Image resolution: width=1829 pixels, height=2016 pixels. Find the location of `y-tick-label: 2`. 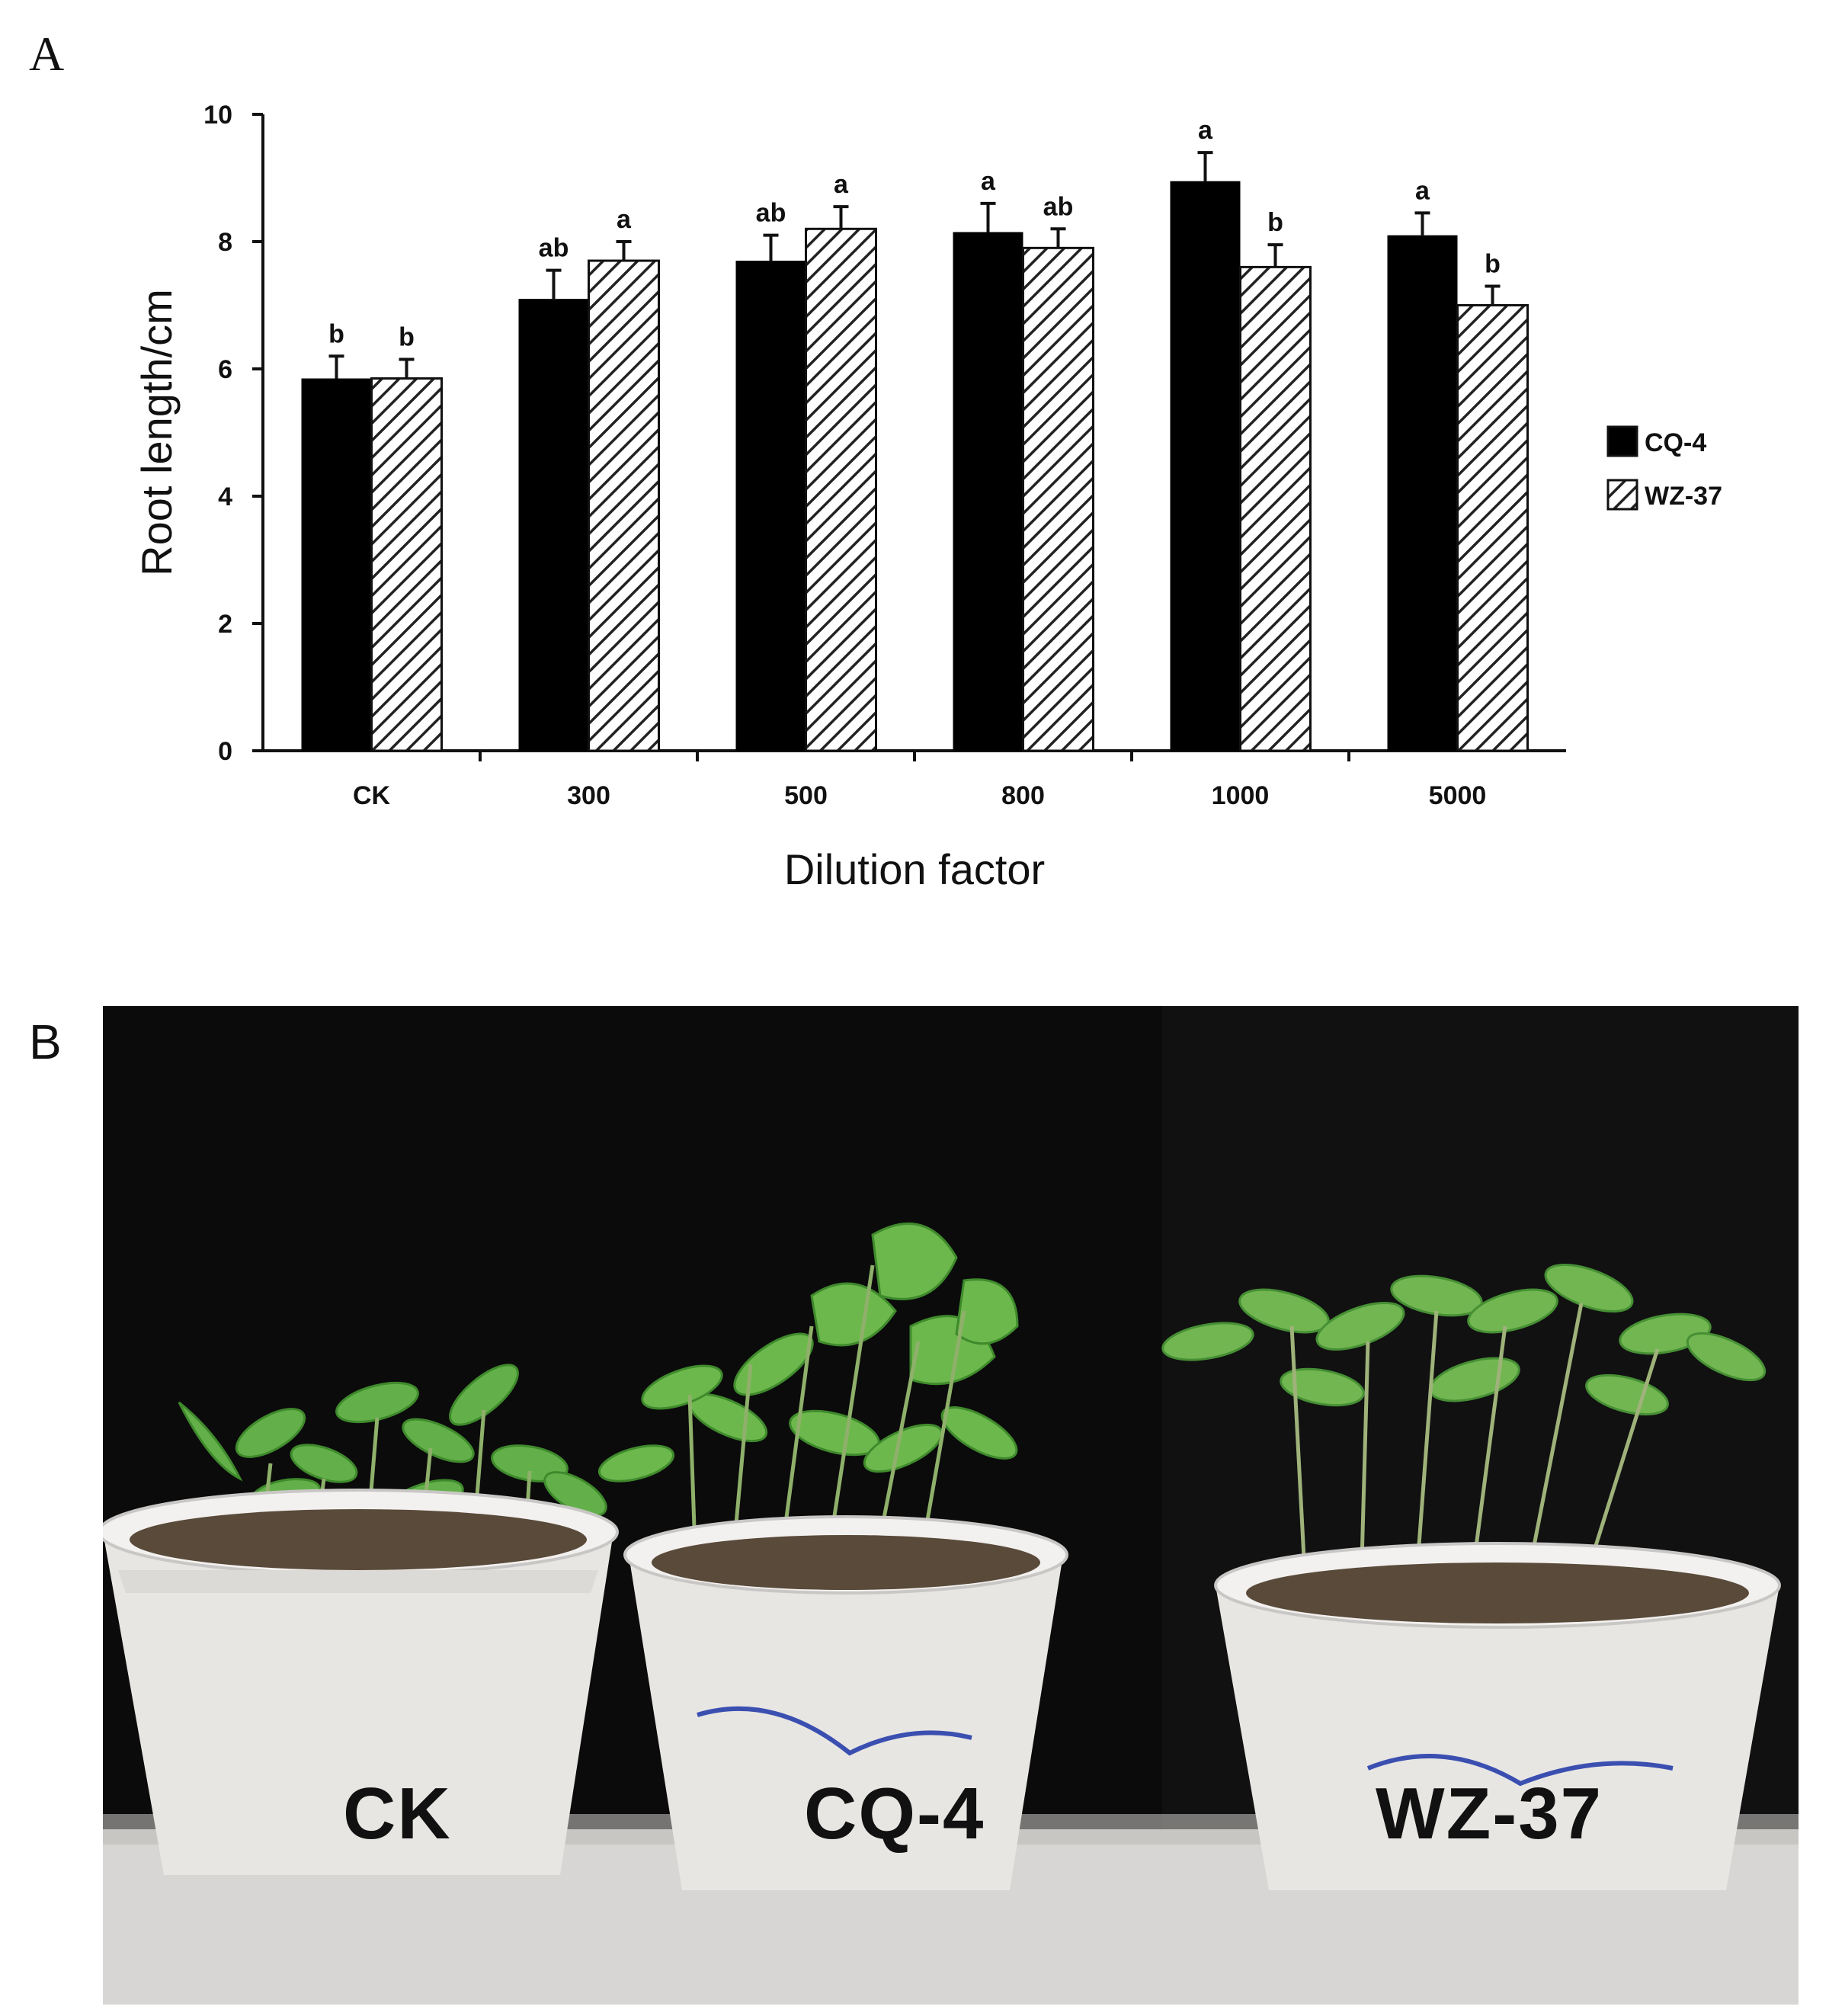

y-tick-label: 2 is located at coordinates (225, 624).